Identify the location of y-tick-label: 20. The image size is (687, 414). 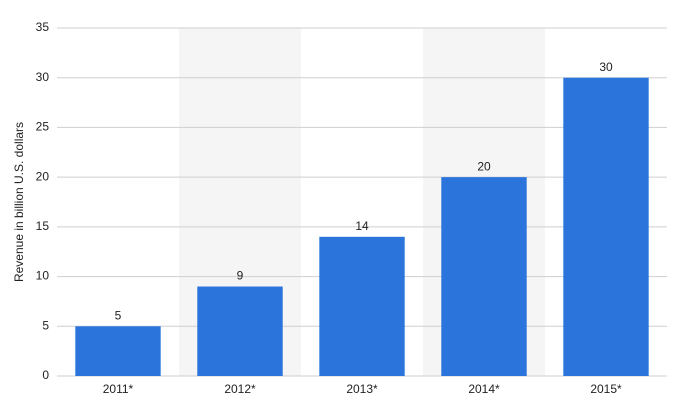
(43, 176).